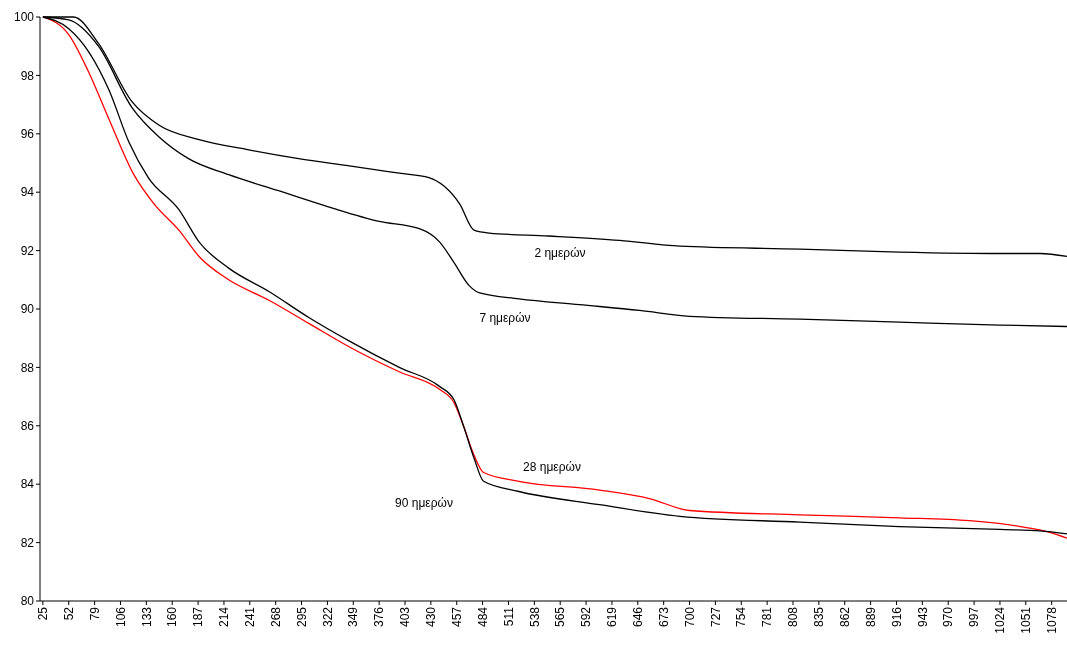 Image resolution: width=1067 pixels, height=645 pixels. What do you see at coordinates (560, 617) in the screenshot?
I see `x-tick-label: 565` at bounding box center [560, 617].